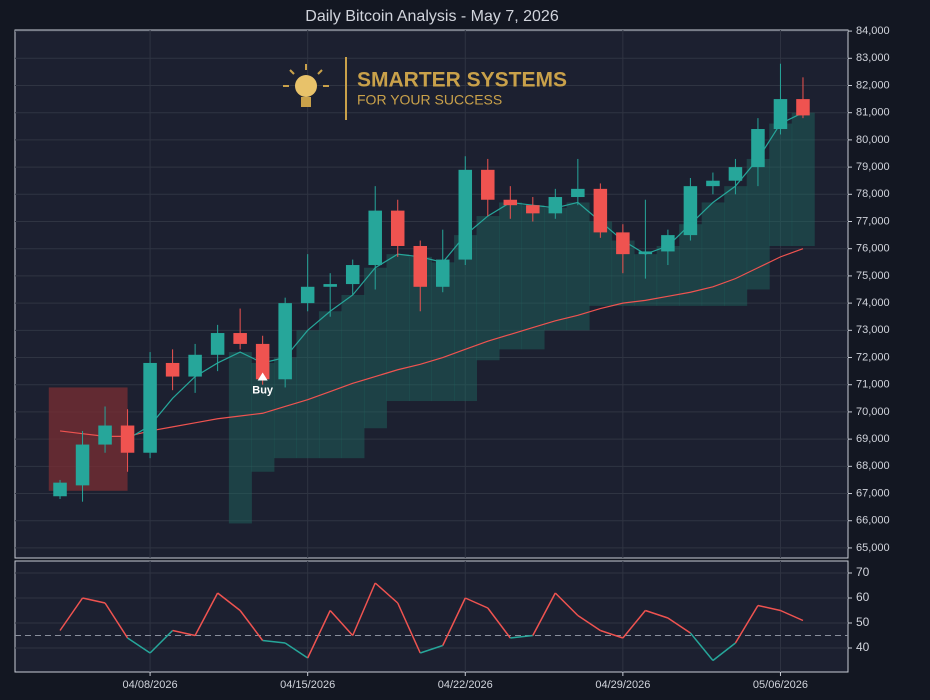  Describe the element at coordinates (307, 685) in the screenshot. I see `x-tick-label: 04/15/2026` at that location.